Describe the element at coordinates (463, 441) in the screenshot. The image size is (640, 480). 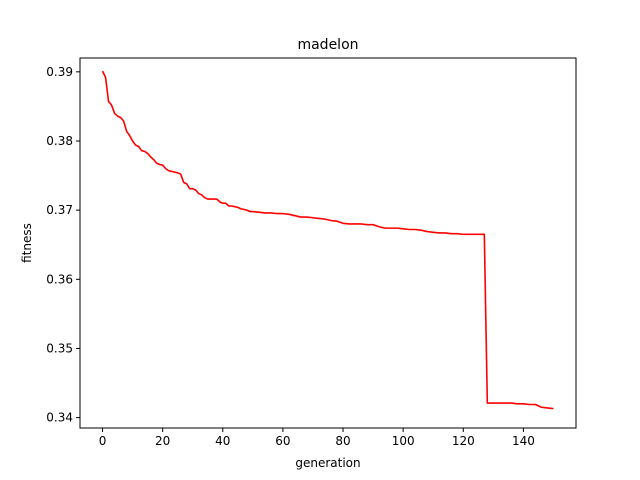
I see `x-tick-label: 120` at that location.